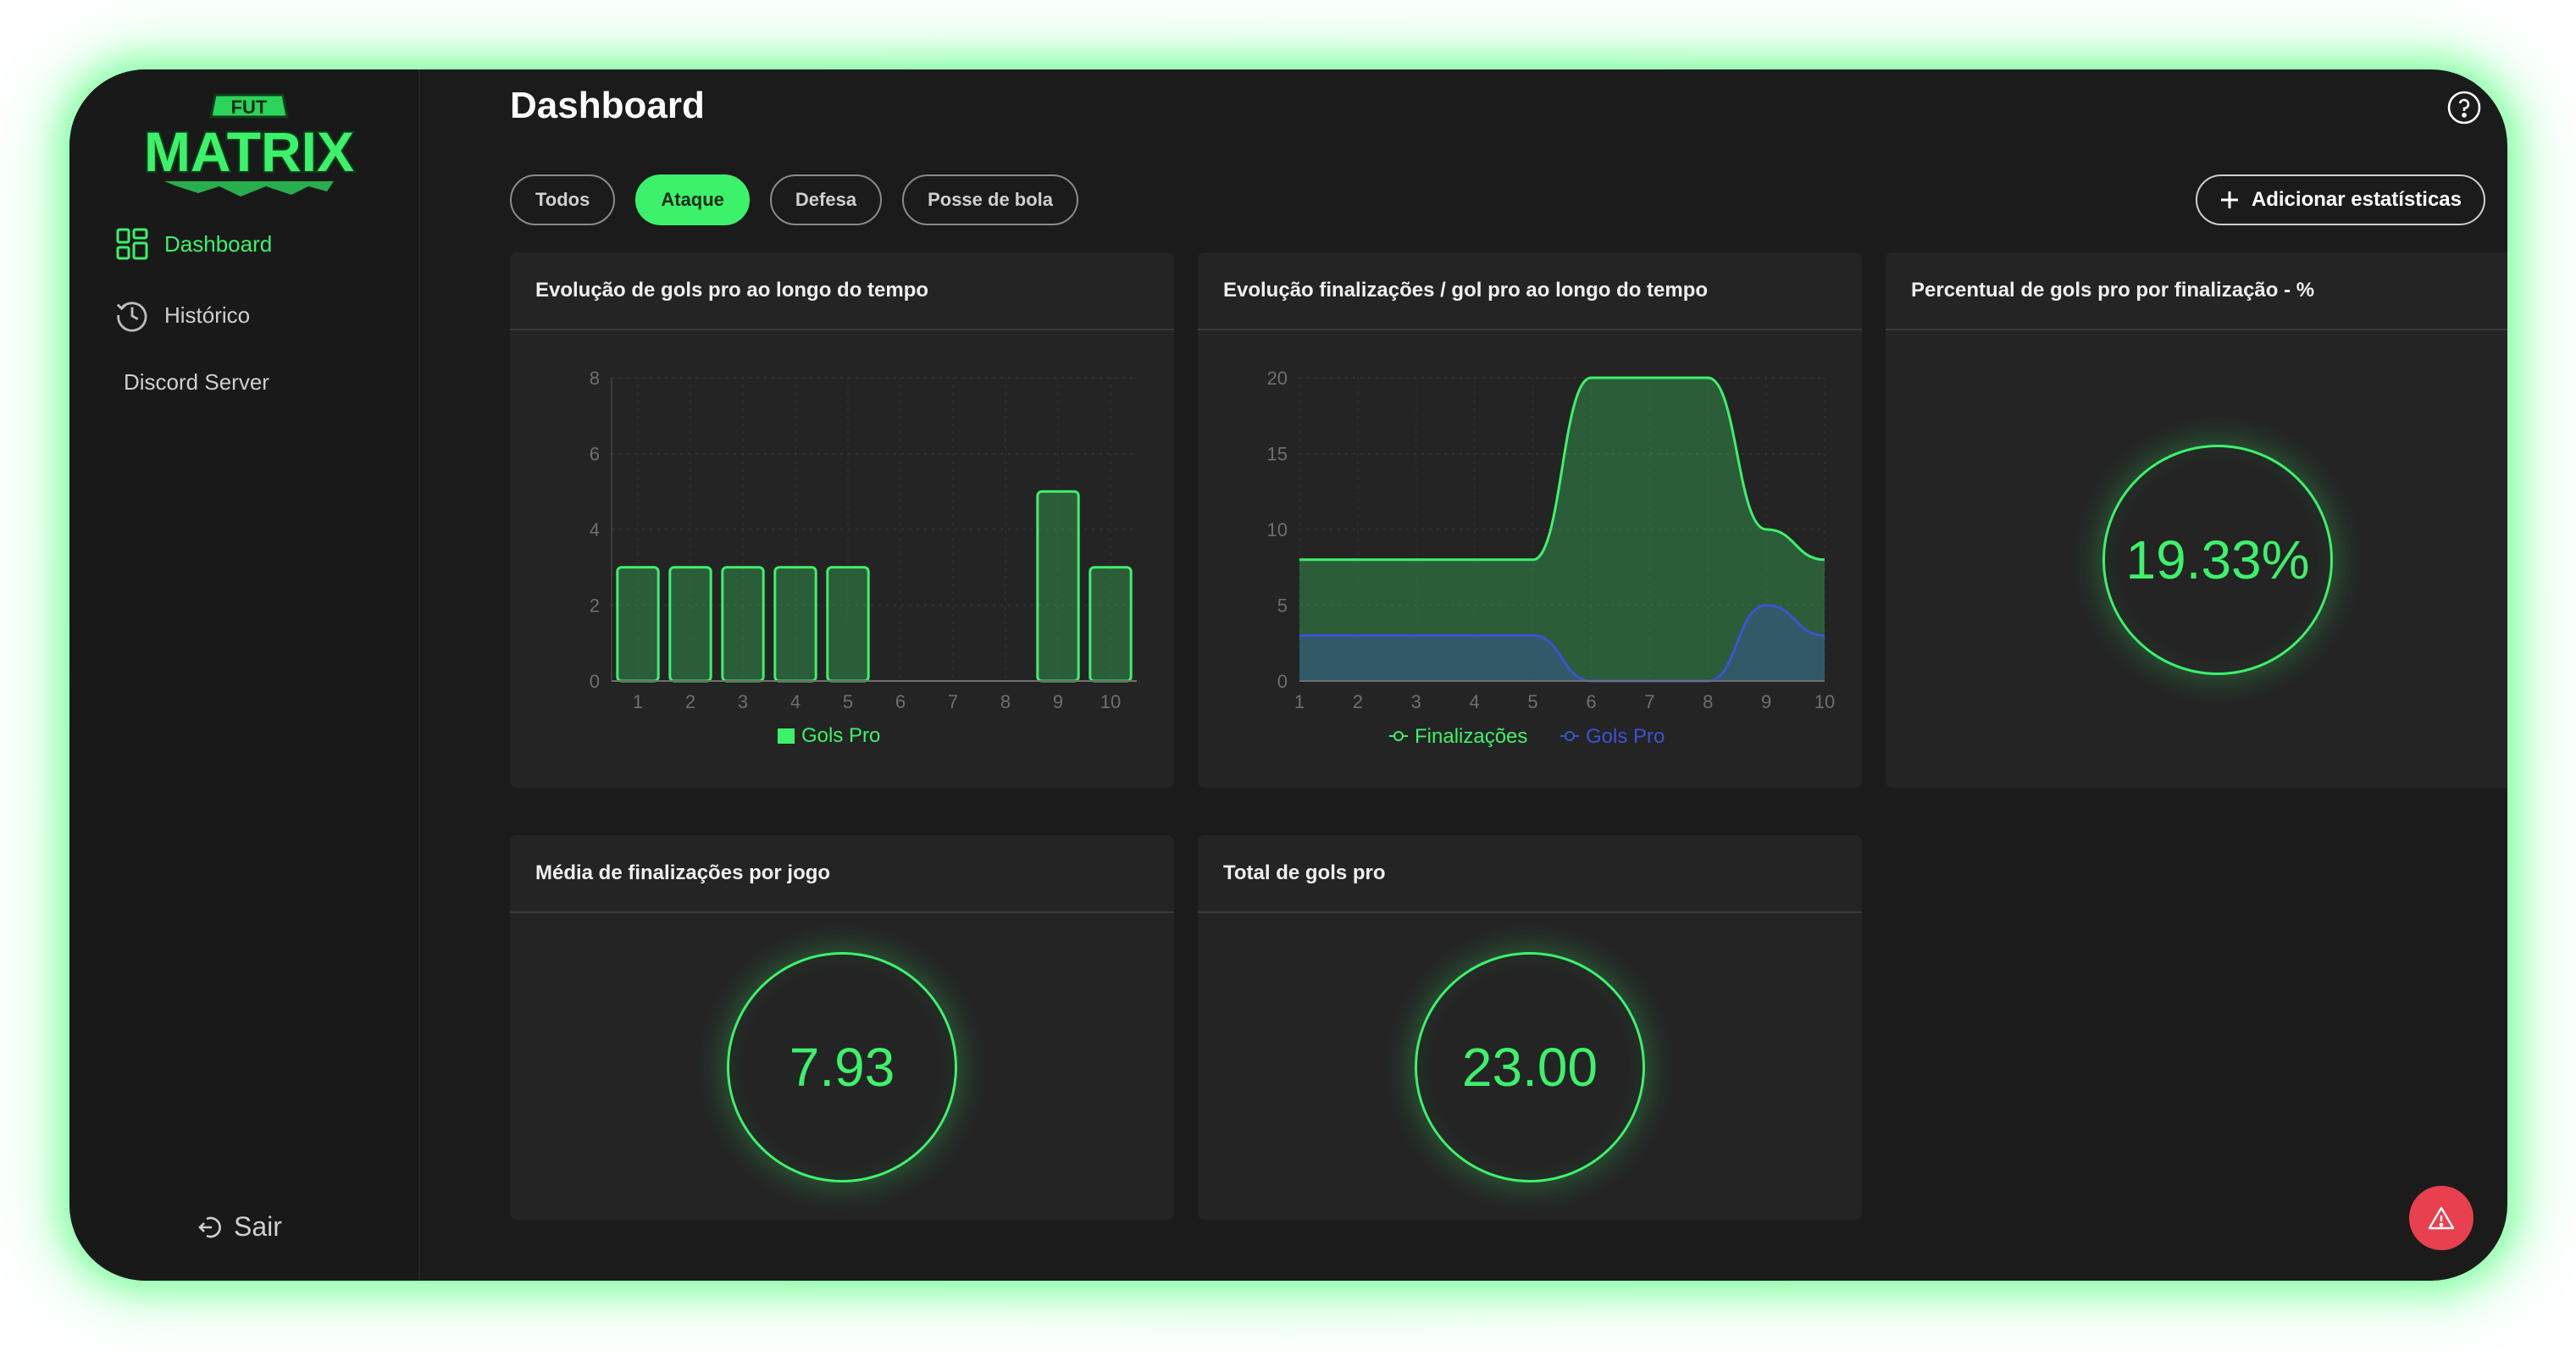 The width and height of the screenshot is (2576, 1351). Describe the element at coordinates (249, 107) in the screenshot. I see `logo-top-text: FUT` at that location.